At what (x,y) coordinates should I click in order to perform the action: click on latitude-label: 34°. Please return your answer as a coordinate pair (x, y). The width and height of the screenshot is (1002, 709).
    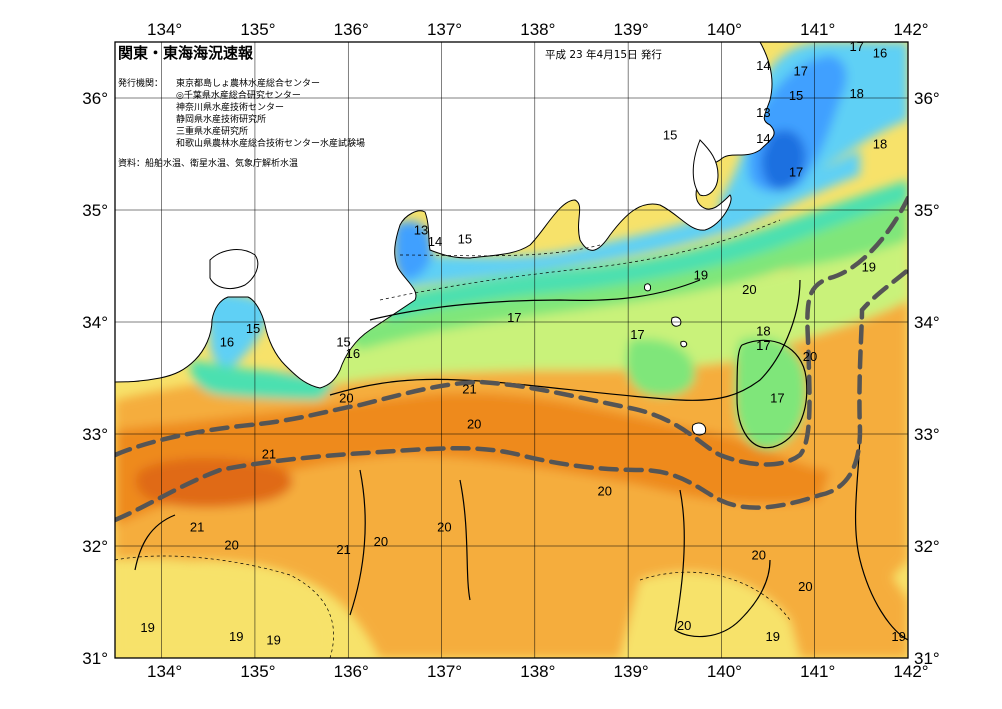
    Looking at the image, I should click on (95, 322).